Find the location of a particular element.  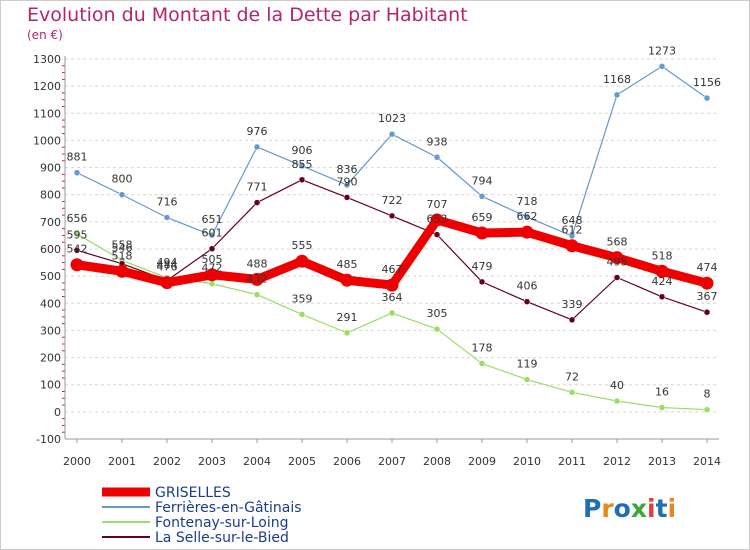

data-label: 16 is located at coordinates (662, 392).